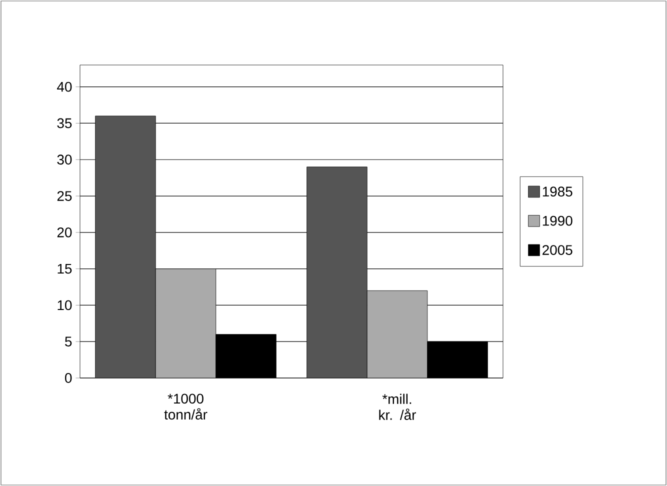  What do you see at coordinates (68, 378) in the screenshot?
I see `y-tick-label: 0` at bounding box center [68, 378].